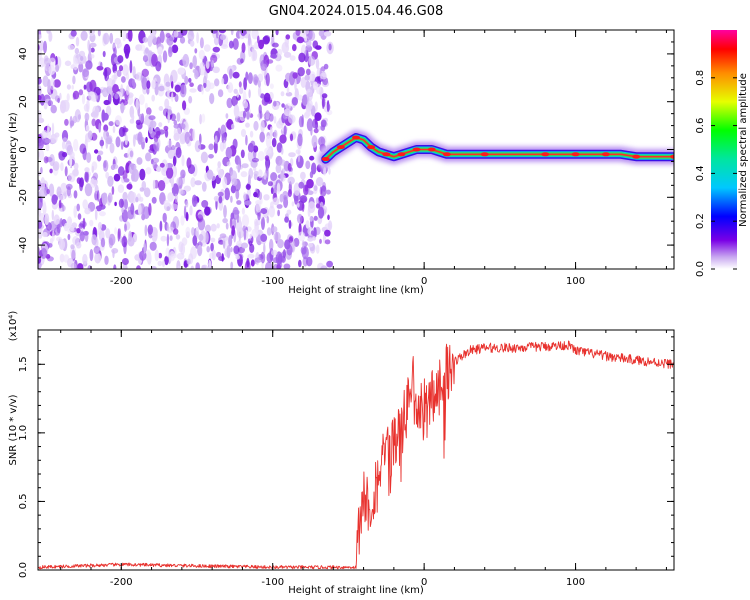 This screenshot has height=600, width=750. I want to click on colorbar-tick-label: 0.6, so click(700, 126).